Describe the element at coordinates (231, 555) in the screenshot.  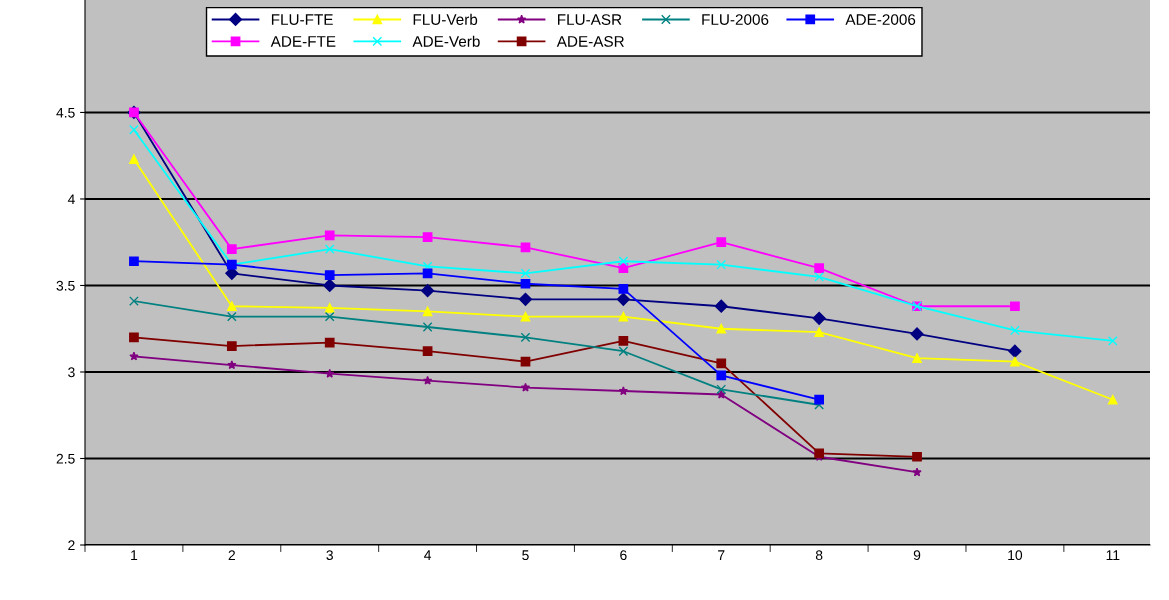
I see `x-tick-label: 2` at that location.